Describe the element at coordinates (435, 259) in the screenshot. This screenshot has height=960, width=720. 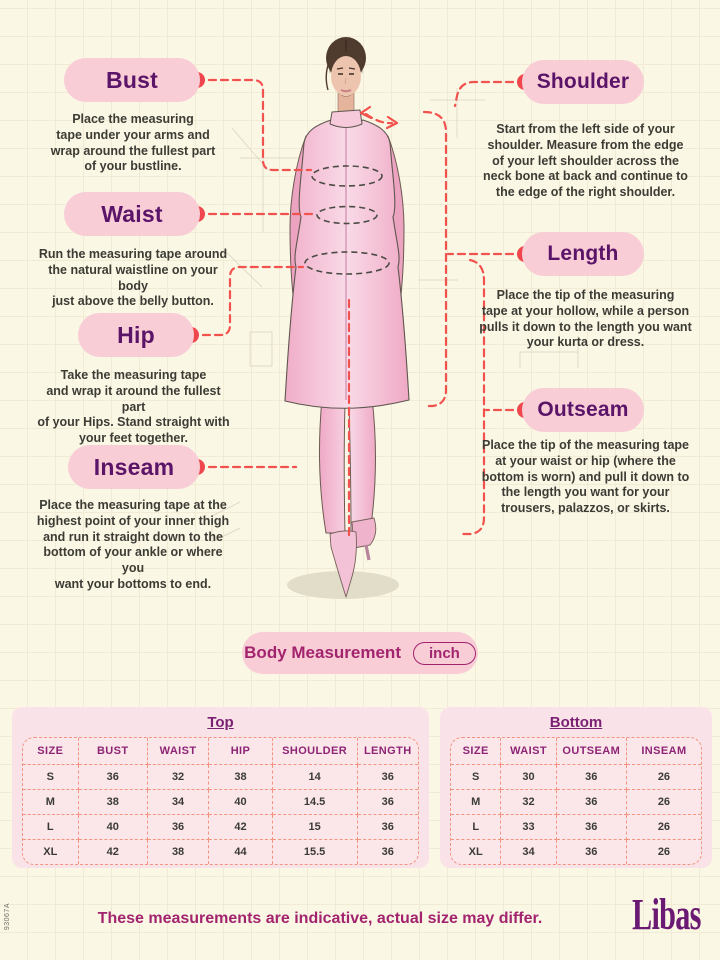
I see `length-line` at that location.